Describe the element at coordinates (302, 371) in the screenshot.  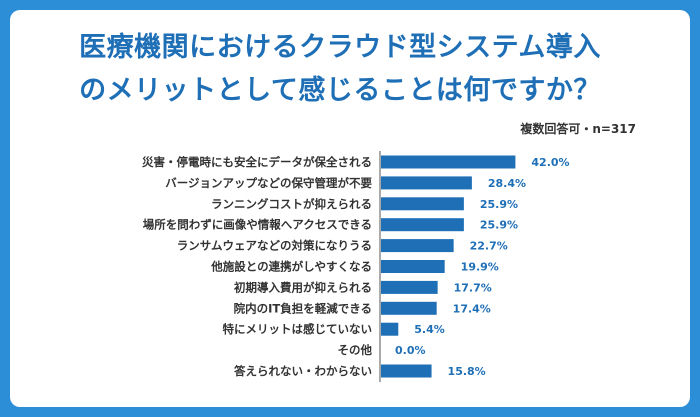
I see `category-label: 答えられない・わからない` at that location.